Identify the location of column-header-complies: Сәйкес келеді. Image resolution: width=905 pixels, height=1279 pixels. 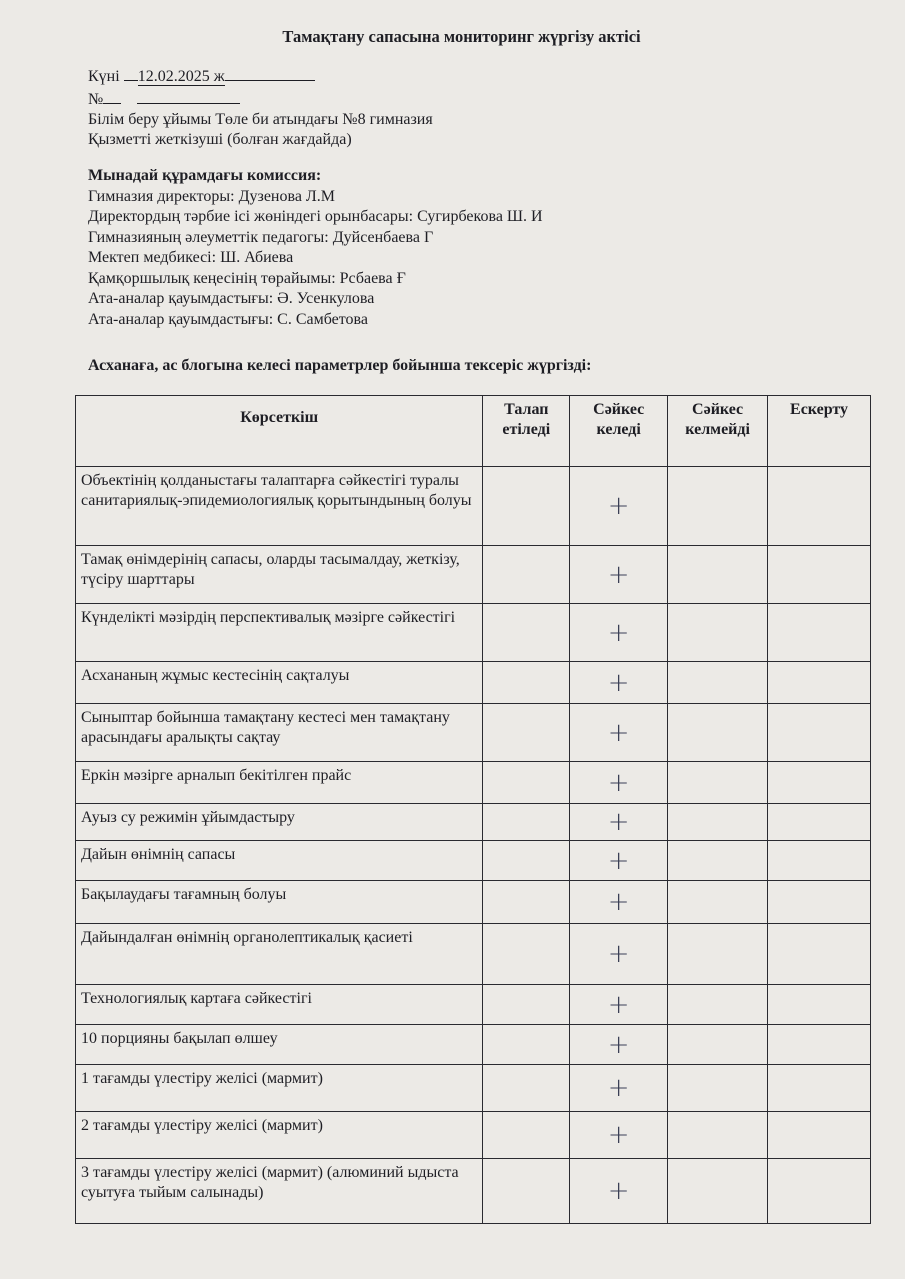
(619, 431).